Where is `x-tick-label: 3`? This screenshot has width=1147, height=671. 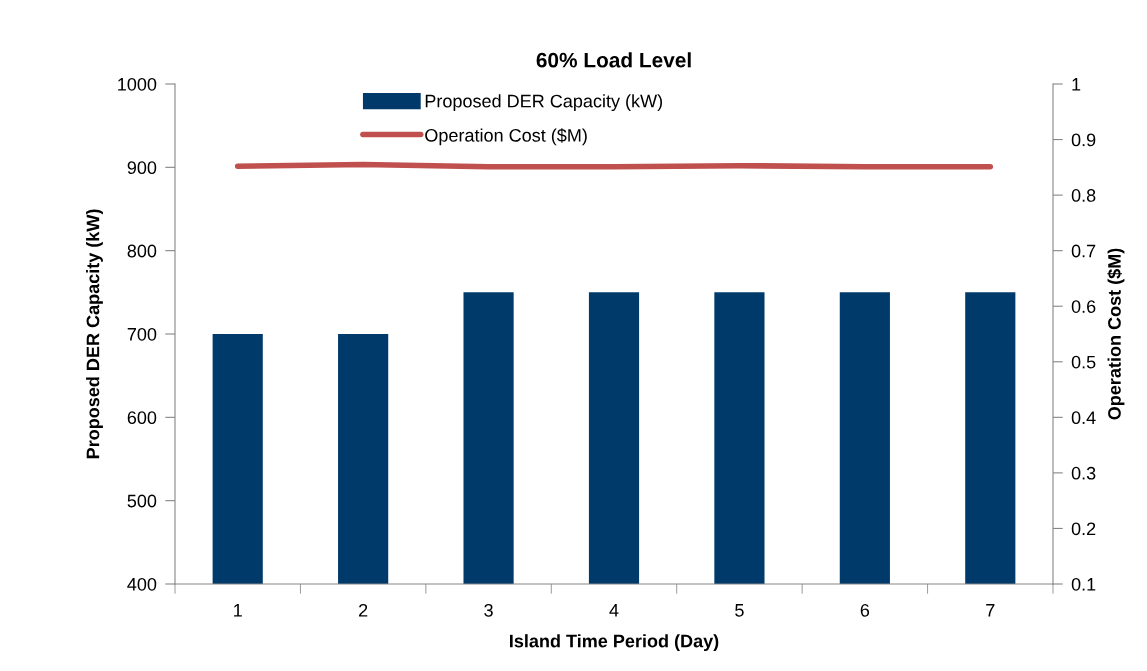 x-tick-label: 3 is located at coordinates (488, 610).